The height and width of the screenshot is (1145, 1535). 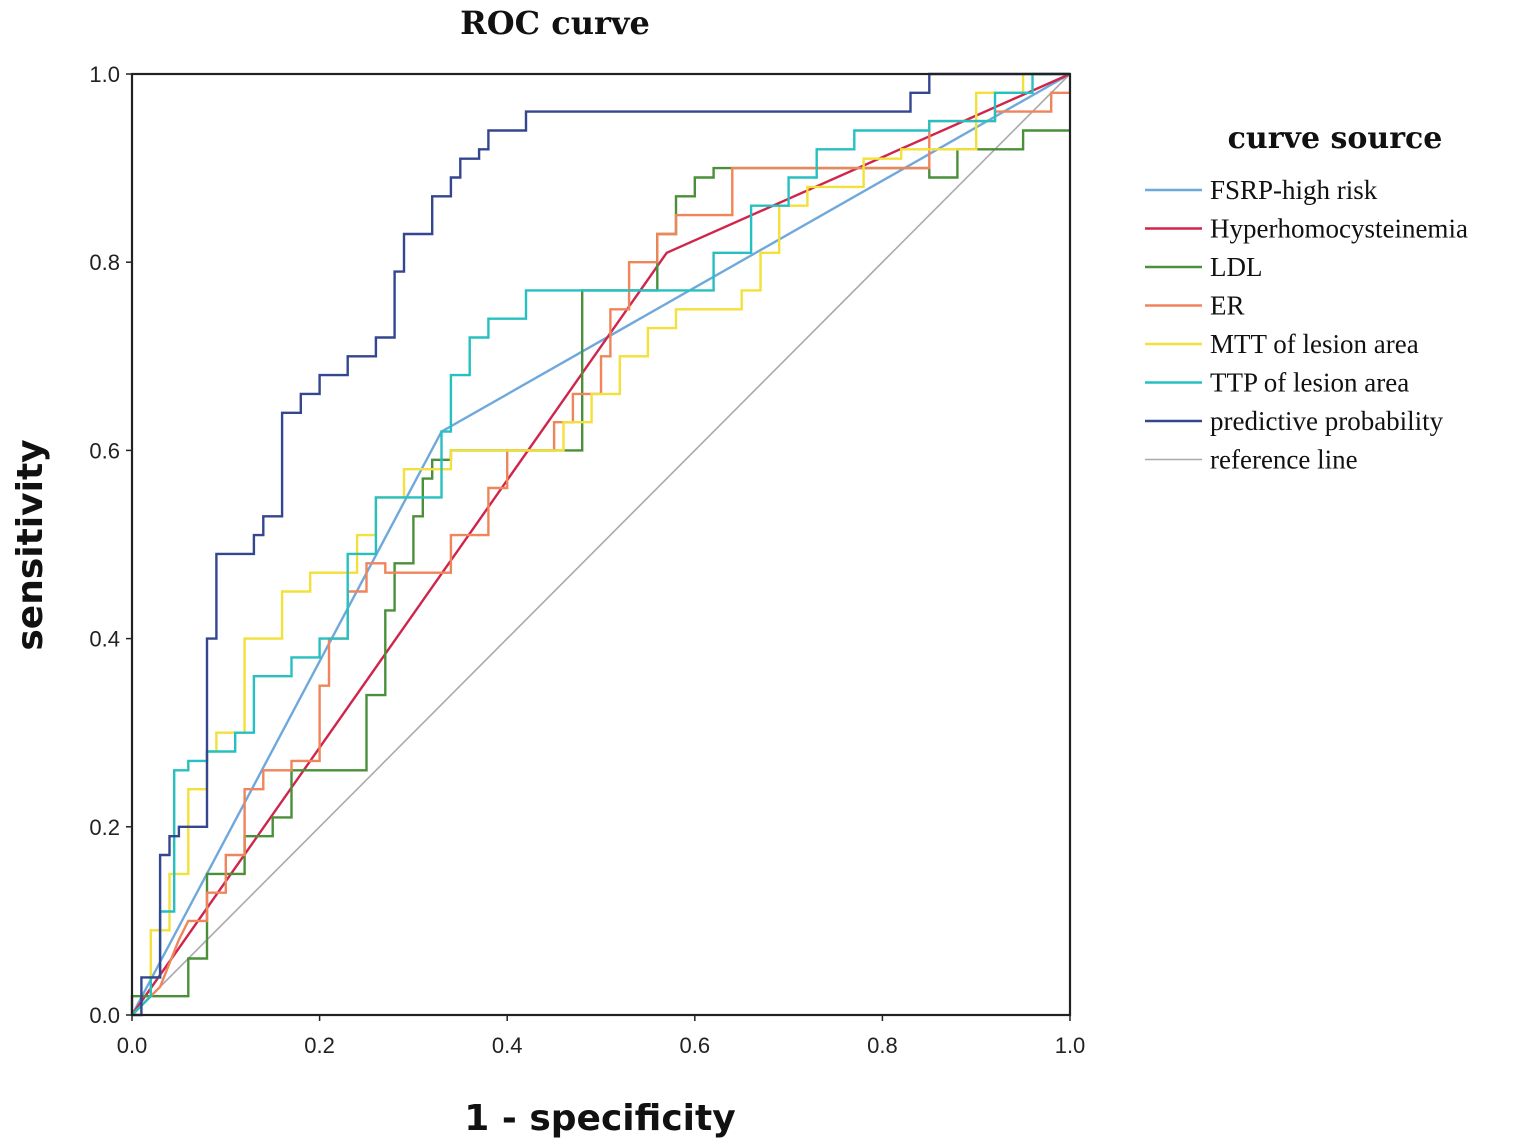 I want to click on legend-label-mtt-of-lesion-area: MTT of lesion area, so click(x=1314, y=344).